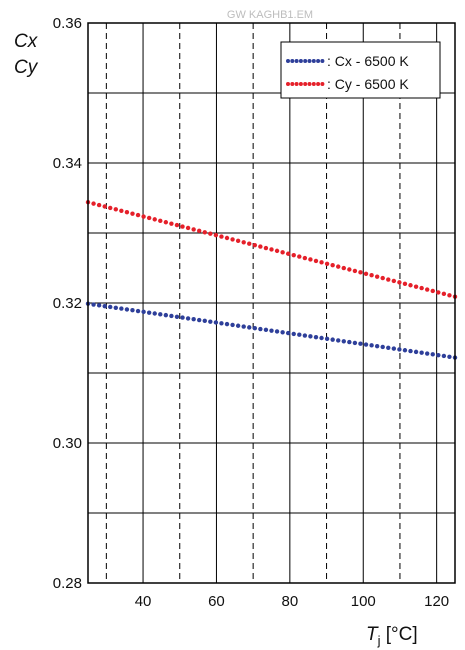  Describe the element at coordinates (363, 601) in the screenshot. I see `x-tick-label: 100` at that location.